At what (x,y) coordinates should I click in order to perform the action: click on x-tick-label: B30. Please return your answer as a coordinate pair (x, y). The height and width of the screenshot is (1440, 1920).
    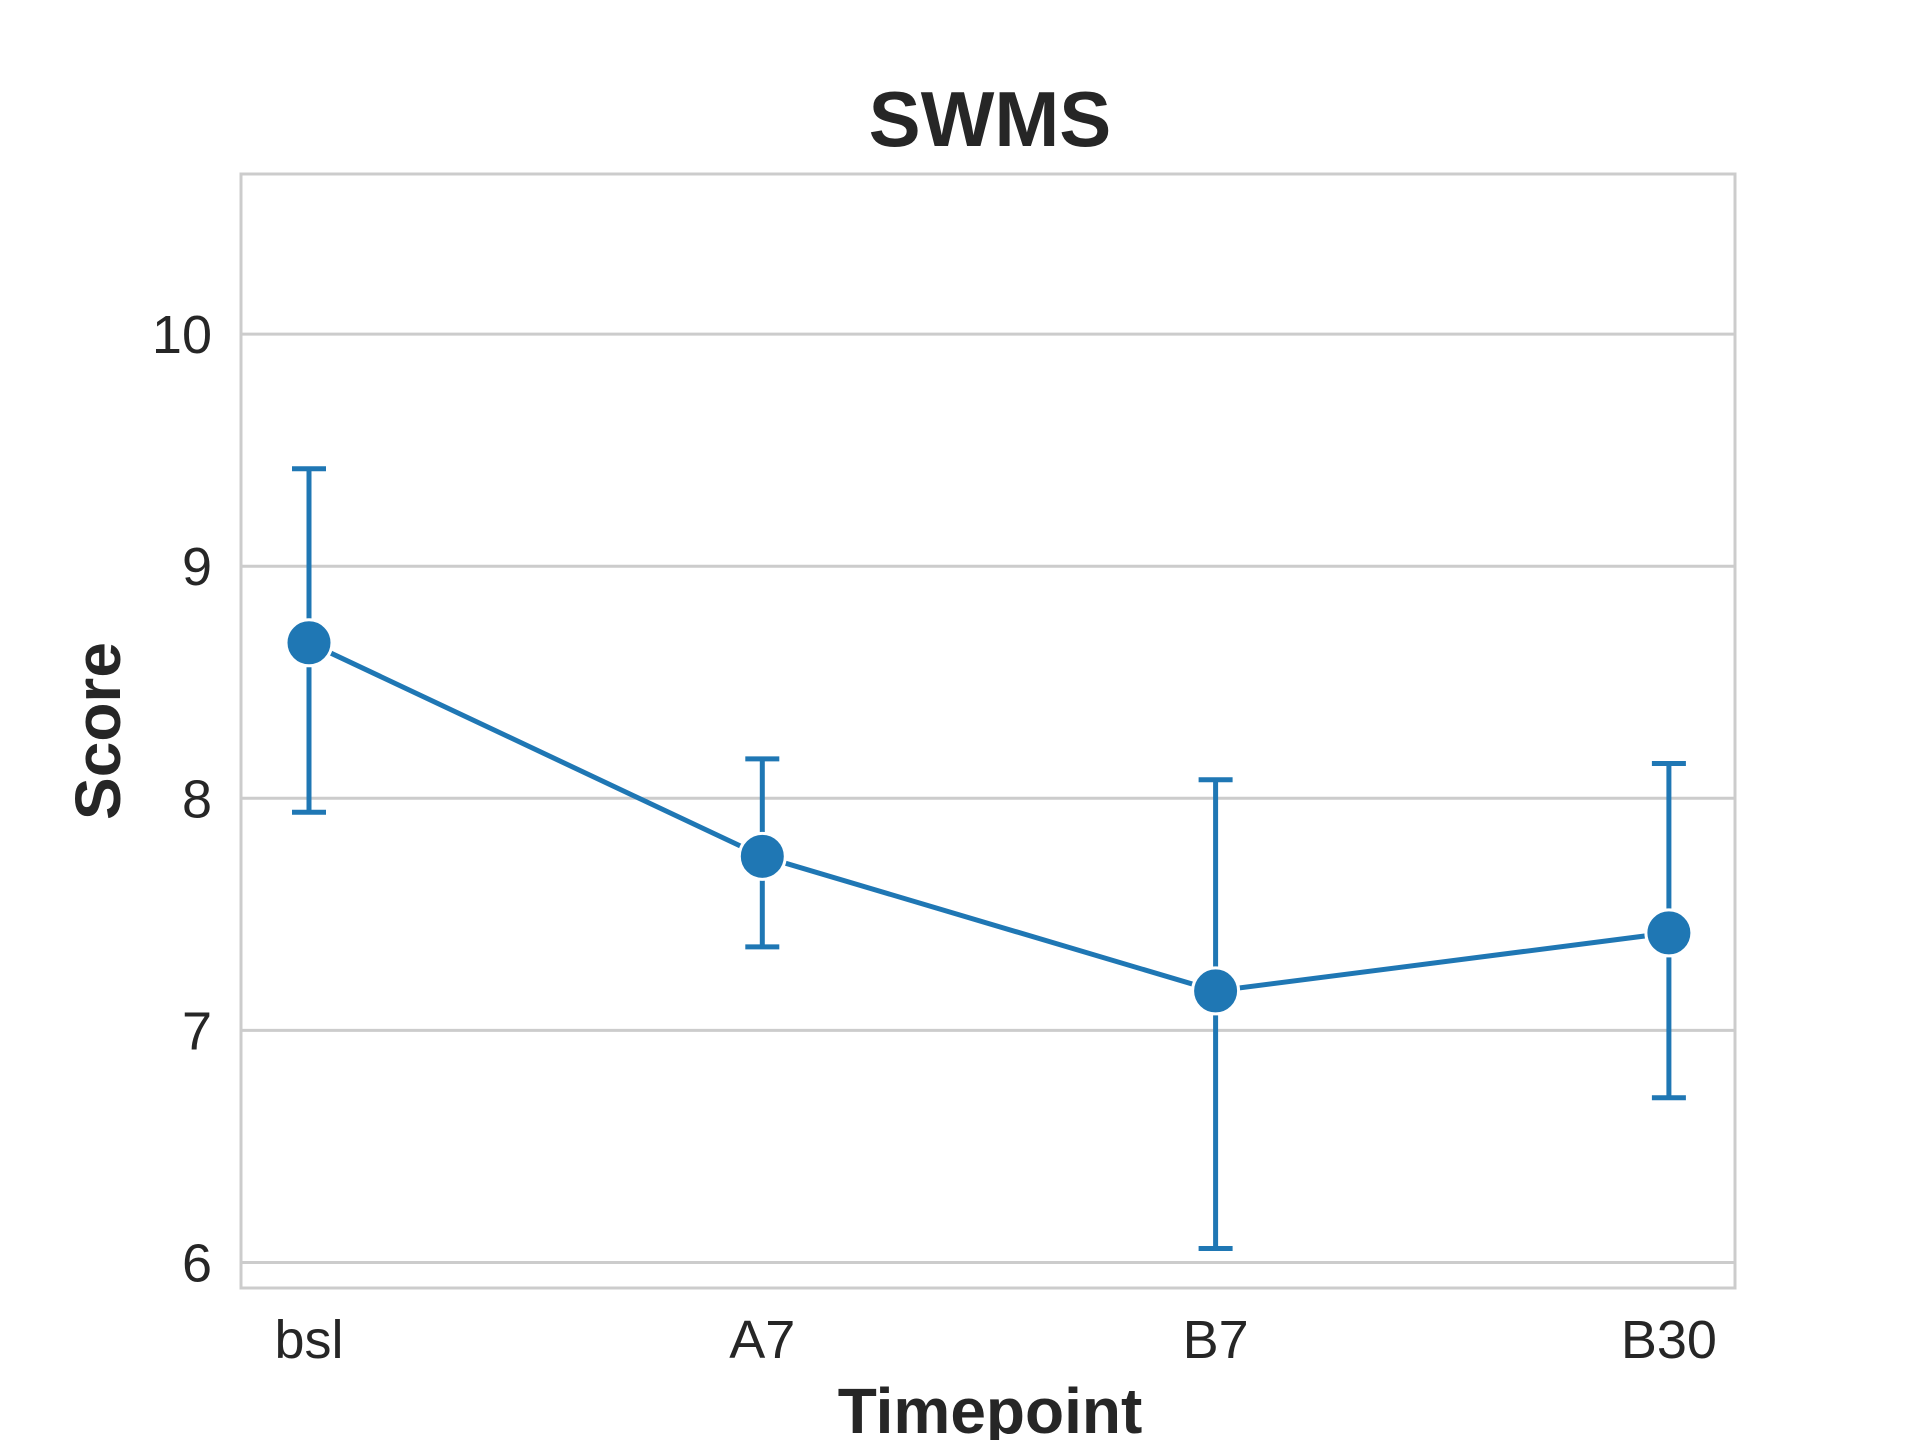
    Looking at the image, I should click on (1669, 1340).